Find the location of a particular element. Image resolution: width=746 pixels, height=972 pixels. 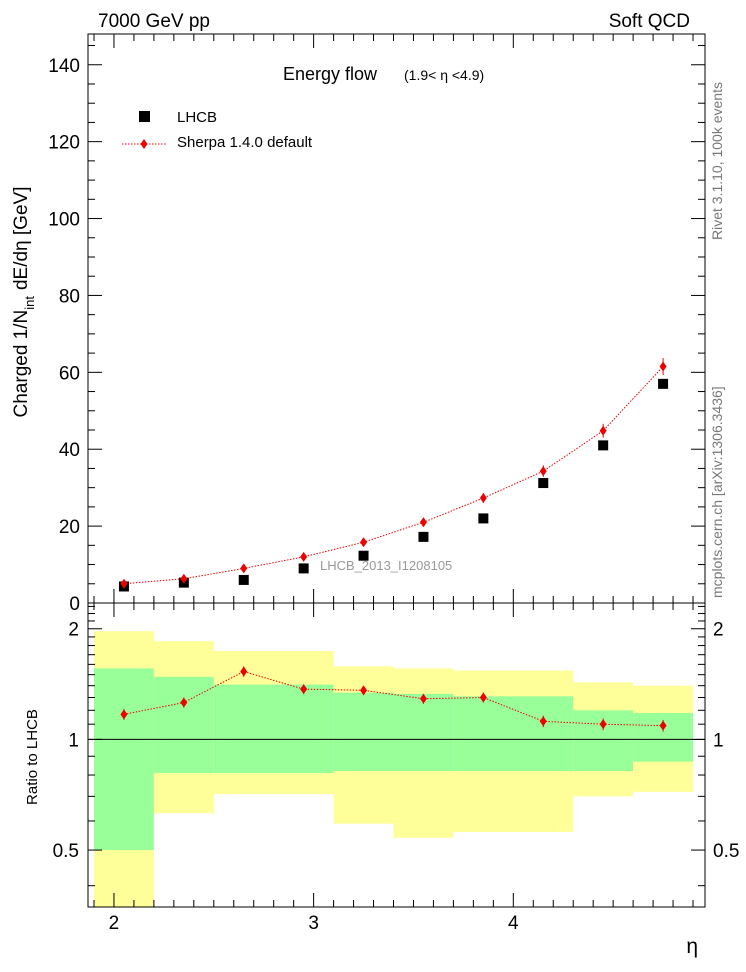

ratio-series is located at coordinates (393, 699).